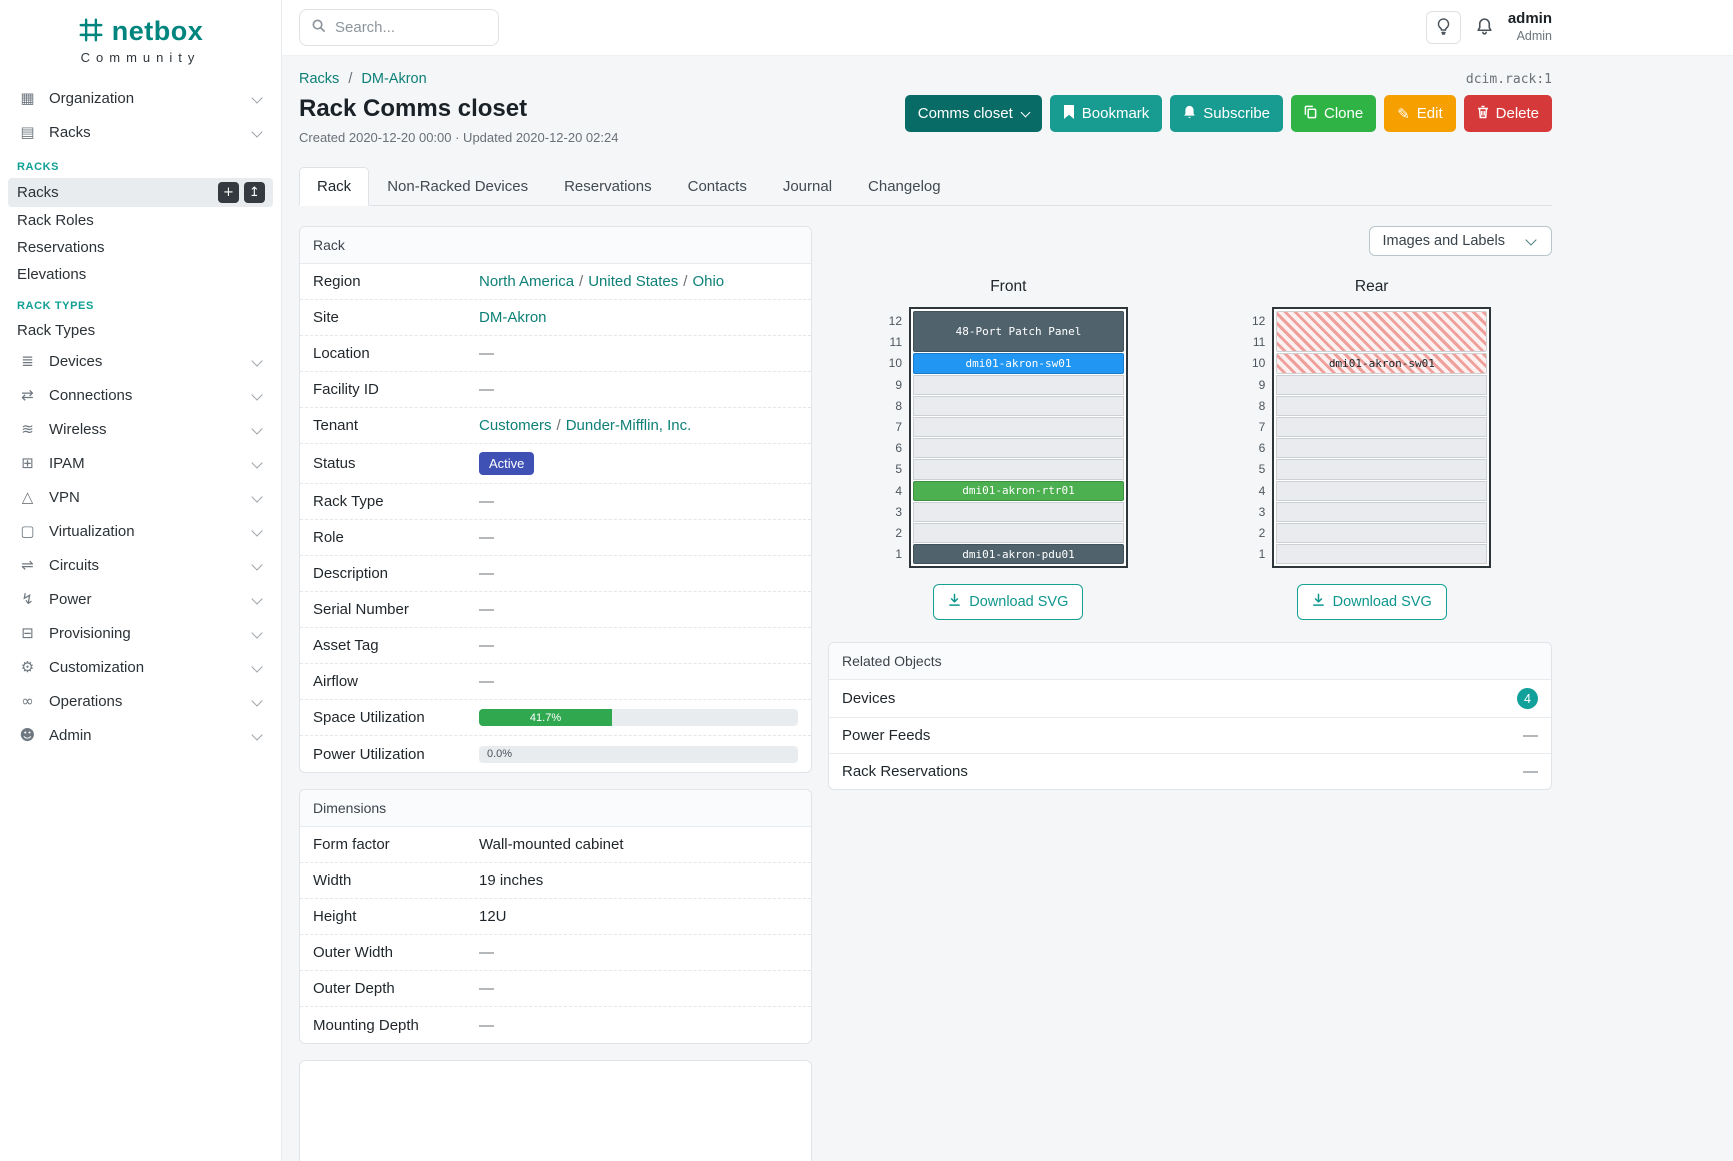 Image resolution: width=1733 pixels, height=1161 pixels. Describe the element at coordinates (27, 361) in the screenshot. I see `devices-icon: ≣` at that location.